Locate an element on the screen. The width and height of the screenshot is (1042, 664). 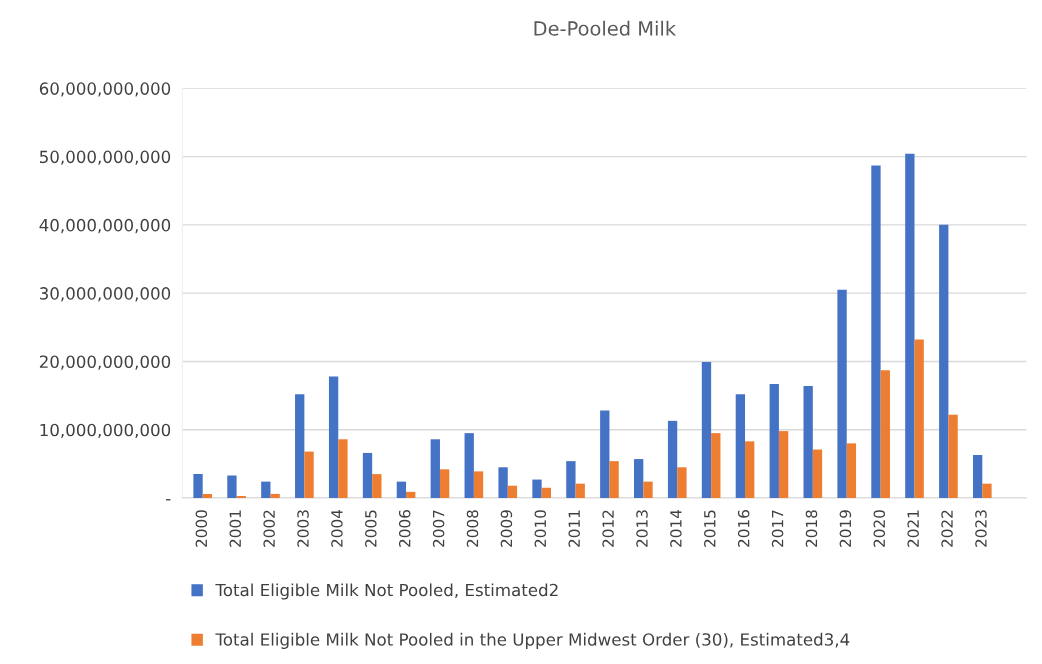
x-tick-label: 2020 is located at coordinates (879, 528).